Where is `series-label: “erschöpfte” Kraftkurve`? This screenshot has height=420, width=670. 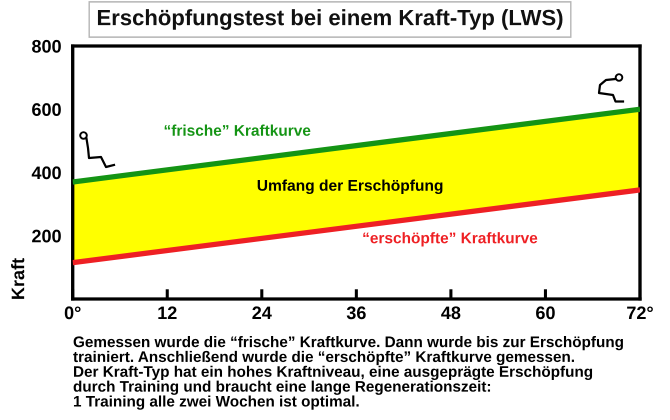 series-label: “erschöpfte” Kraftkurve is located at coordinates (450, 239).